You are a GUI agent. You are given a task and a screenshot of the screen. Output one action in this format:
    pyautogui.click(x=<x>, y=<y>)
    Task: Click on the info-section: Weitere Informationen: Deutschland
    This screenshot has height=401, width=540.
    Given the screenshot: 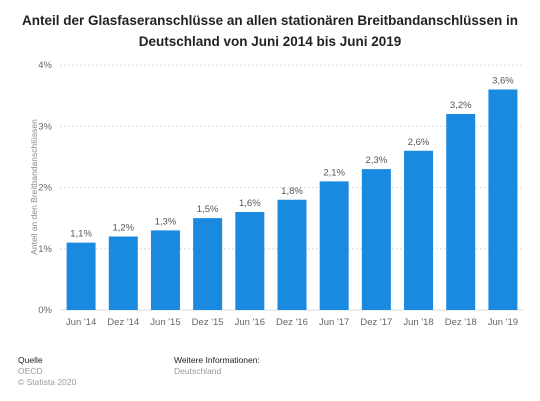 What is the action you would take?
    pyautogui.click(x=217, y=366)
    